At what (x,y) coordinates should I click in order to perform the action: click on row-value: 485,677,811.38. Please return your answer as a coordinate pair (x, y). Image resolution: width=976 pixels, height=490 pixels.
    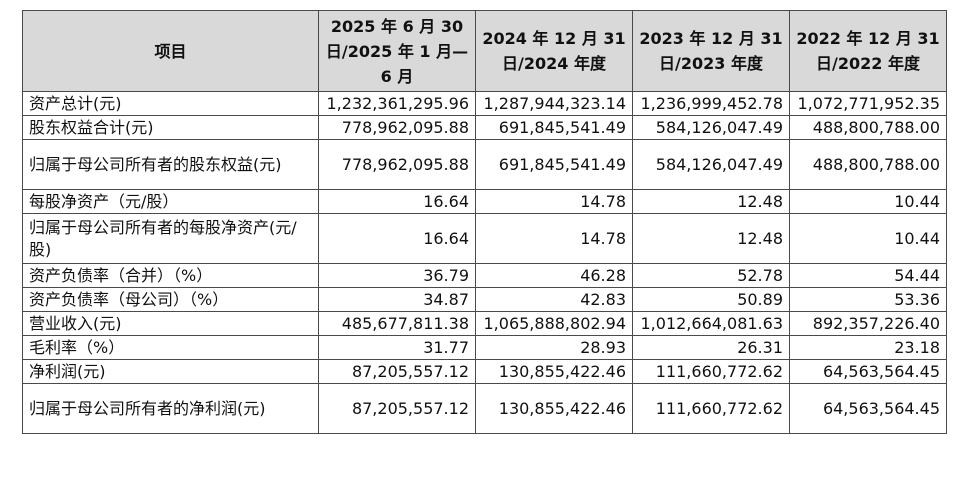
    Looking at the image, I should click on (397, 323).